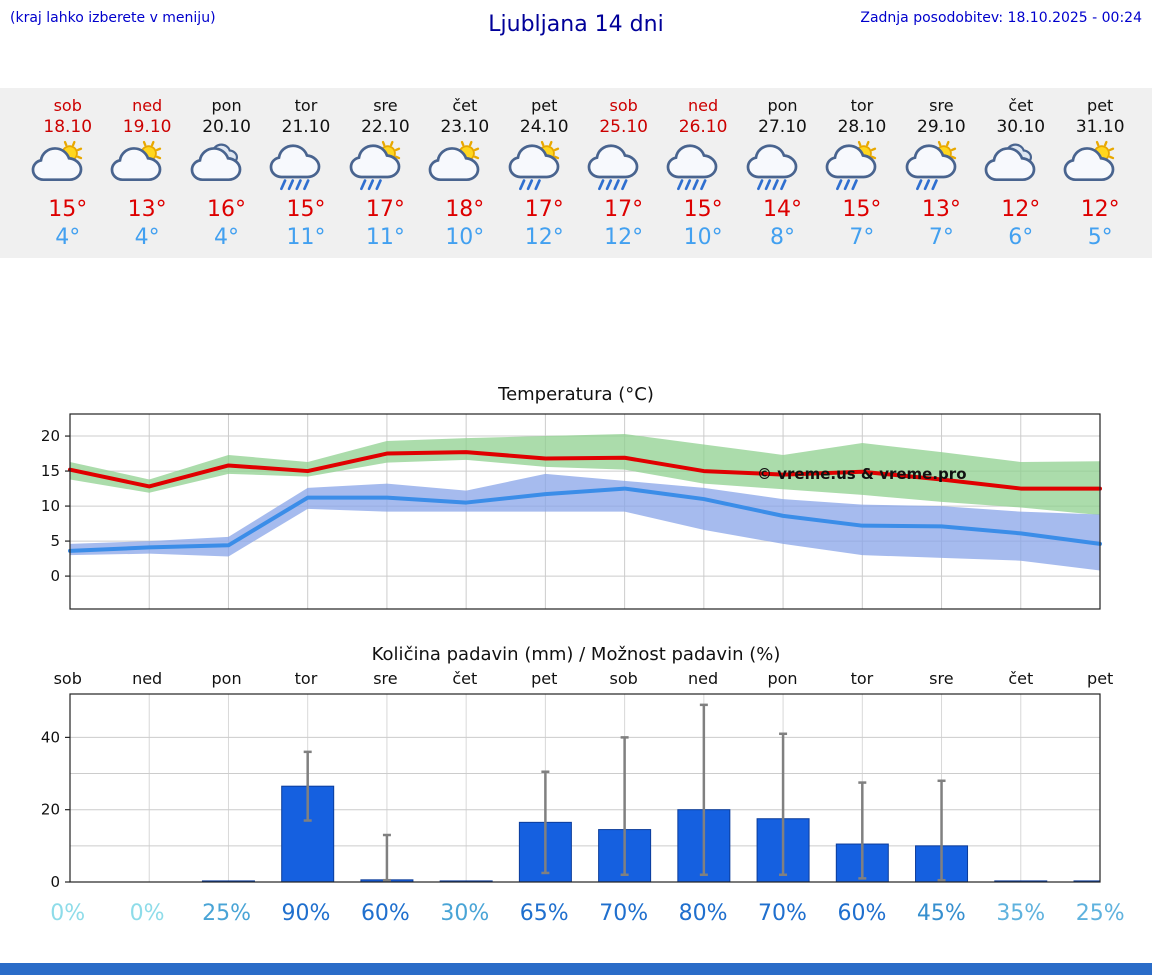 The height and width of the screenshot is (975, 1152). Describe the element at coordinates (465, 678) in the screenshot. I see `precip-day-label: čet` at that location.